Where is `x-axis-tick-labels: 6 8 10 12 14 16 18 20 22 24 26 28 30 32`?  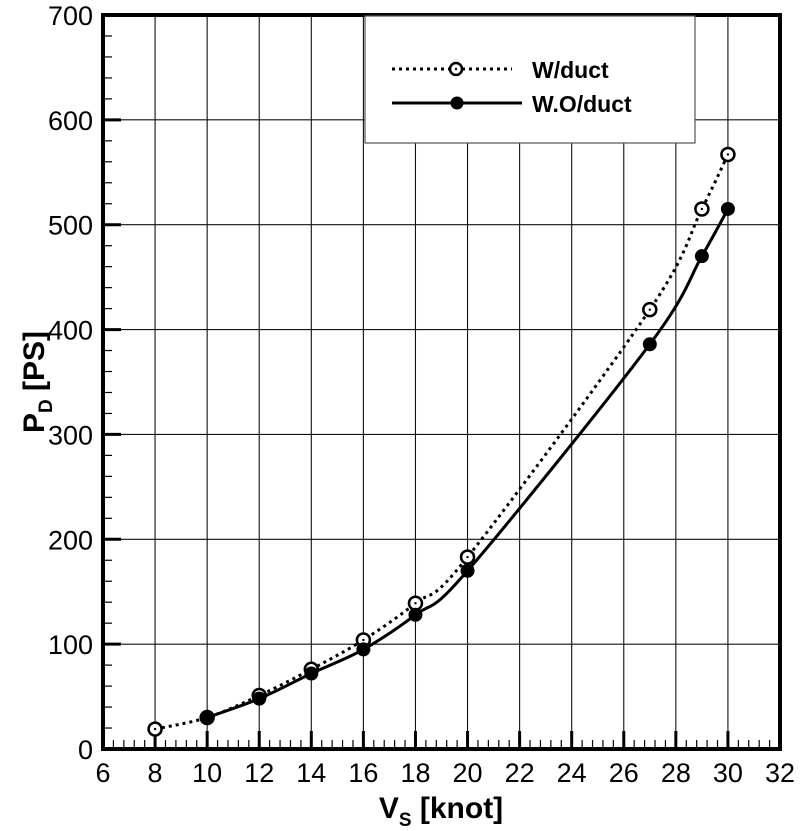 x-axis-tick-labels: 6 8 10 12 14 16 18 20 22 24 26 28 30 32 is located at coordinates (445, 773).